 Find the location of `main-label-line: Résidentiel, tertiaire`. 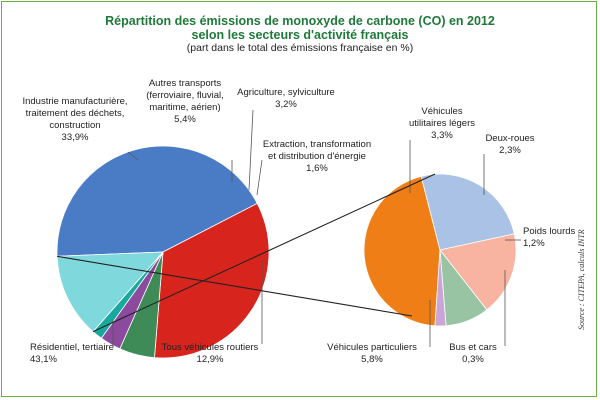

main-label-line: Résidentiel, tertiaire is located at coordinates (72, 347).